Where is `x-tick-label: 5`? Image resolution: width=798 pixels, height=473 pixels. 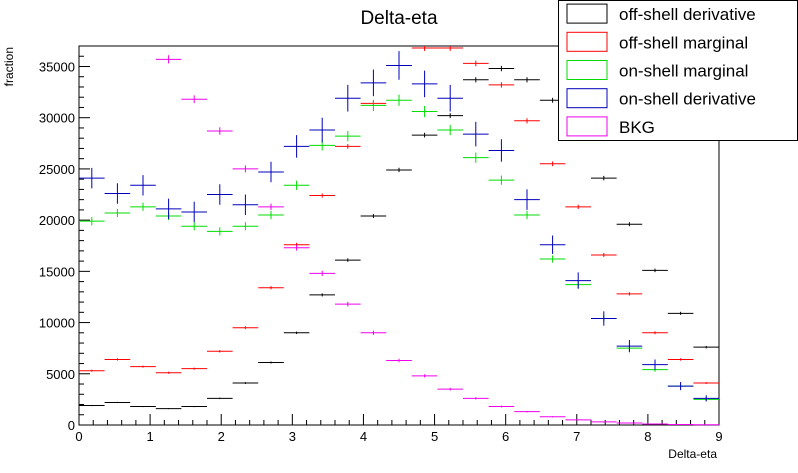 x-tick-label: 5 is located at coordinates (434, 436).